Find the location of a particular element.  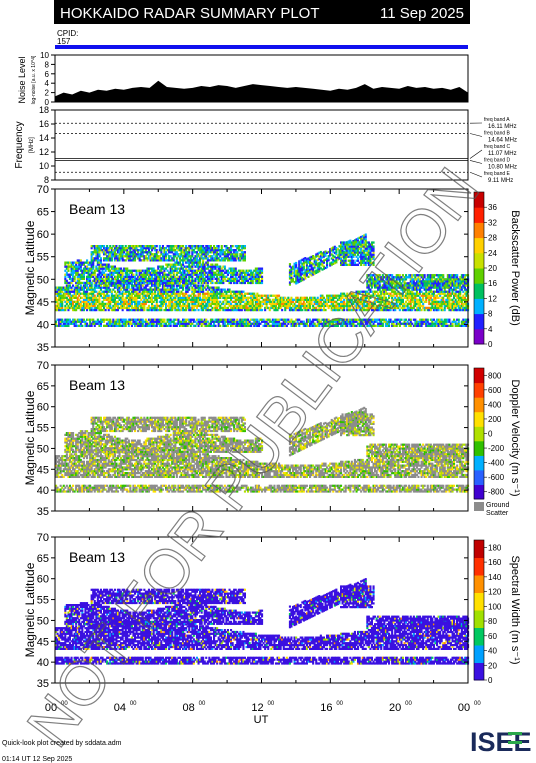

frequency-ytick-label: 18 is located at coordinates (44, 110).